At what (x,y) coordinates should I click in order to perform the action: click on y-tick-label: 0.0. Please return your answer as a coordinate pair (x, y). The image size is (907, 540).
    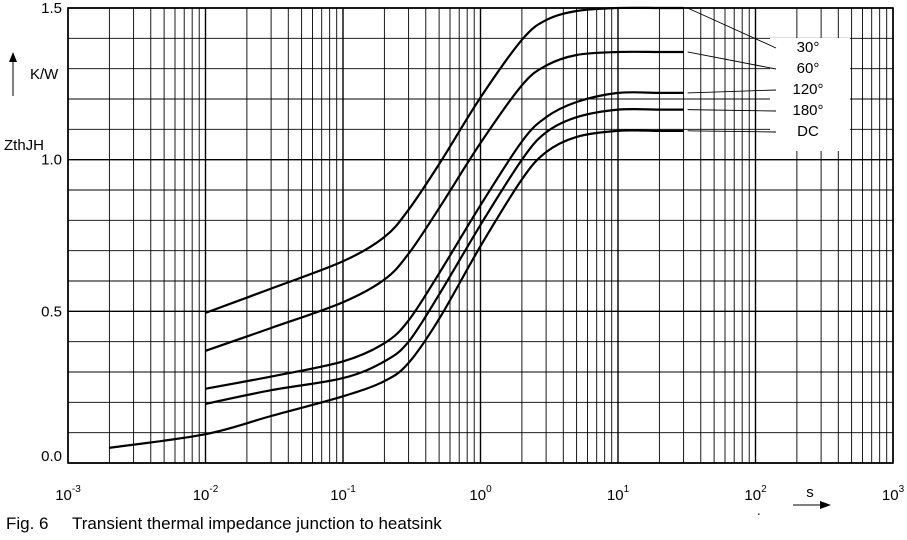
    Looking at the image, I should click on (51, 456).